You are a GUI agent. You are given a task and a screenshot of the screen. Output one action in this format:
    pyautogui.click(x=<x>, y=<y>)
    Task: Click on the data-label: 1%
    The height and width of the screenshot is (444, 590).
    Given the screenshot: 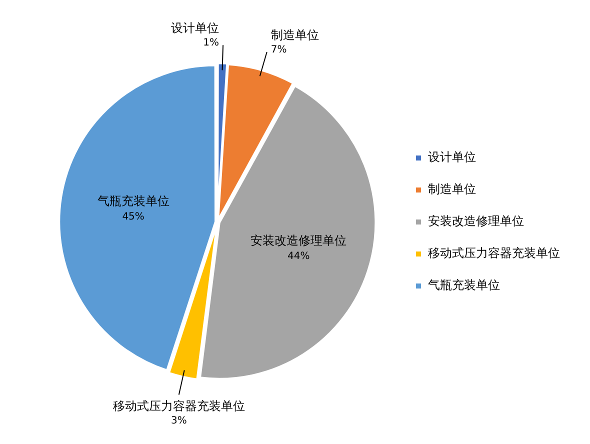 What is the action you would take?
    pyautogui.click(x=211, y=43)
    